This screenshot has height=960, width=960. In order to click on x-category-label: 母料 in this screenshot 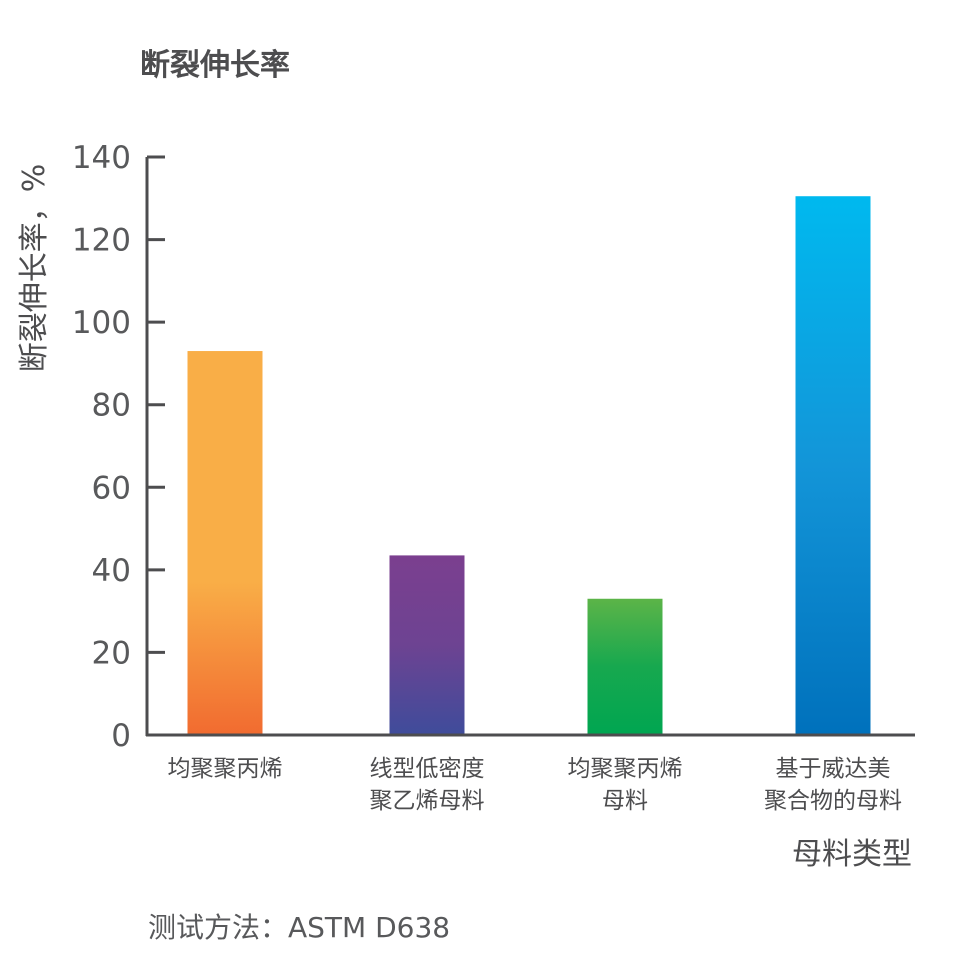, I will do `click(625, 801)`.